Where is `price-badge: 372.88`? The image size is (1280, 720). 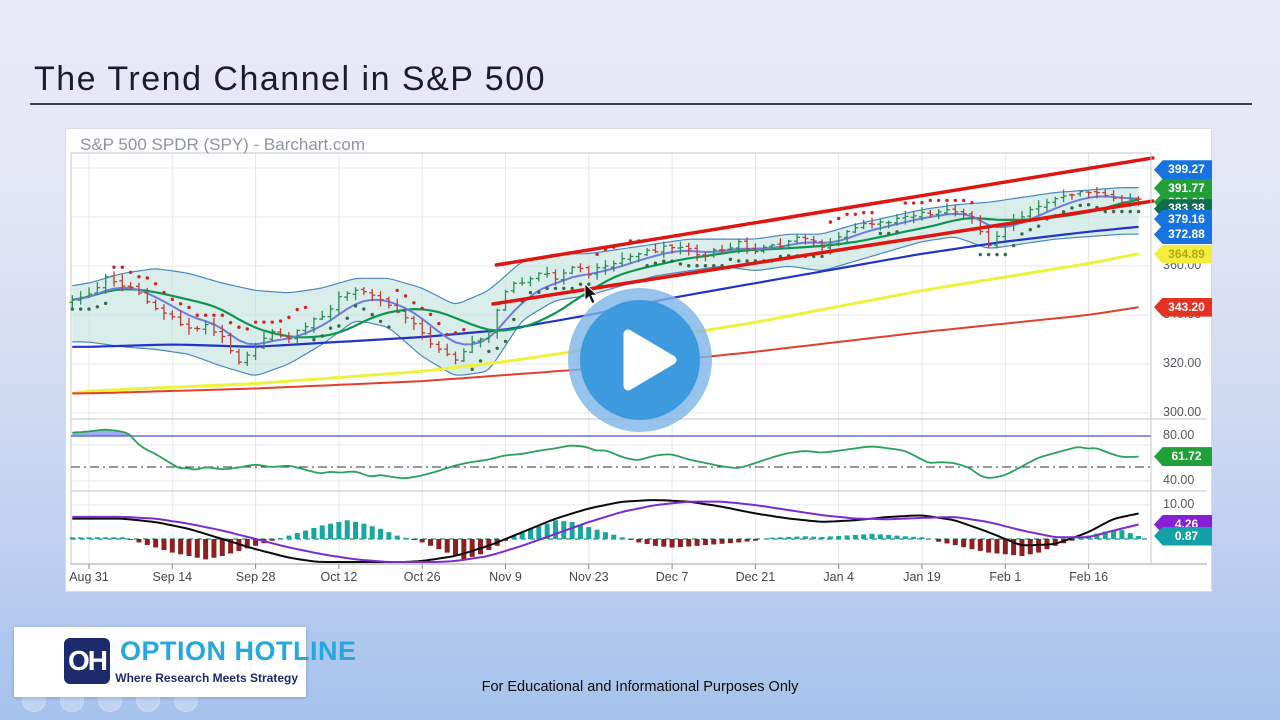
price-badge: 372.88 is located at coordinates (1183, 234).